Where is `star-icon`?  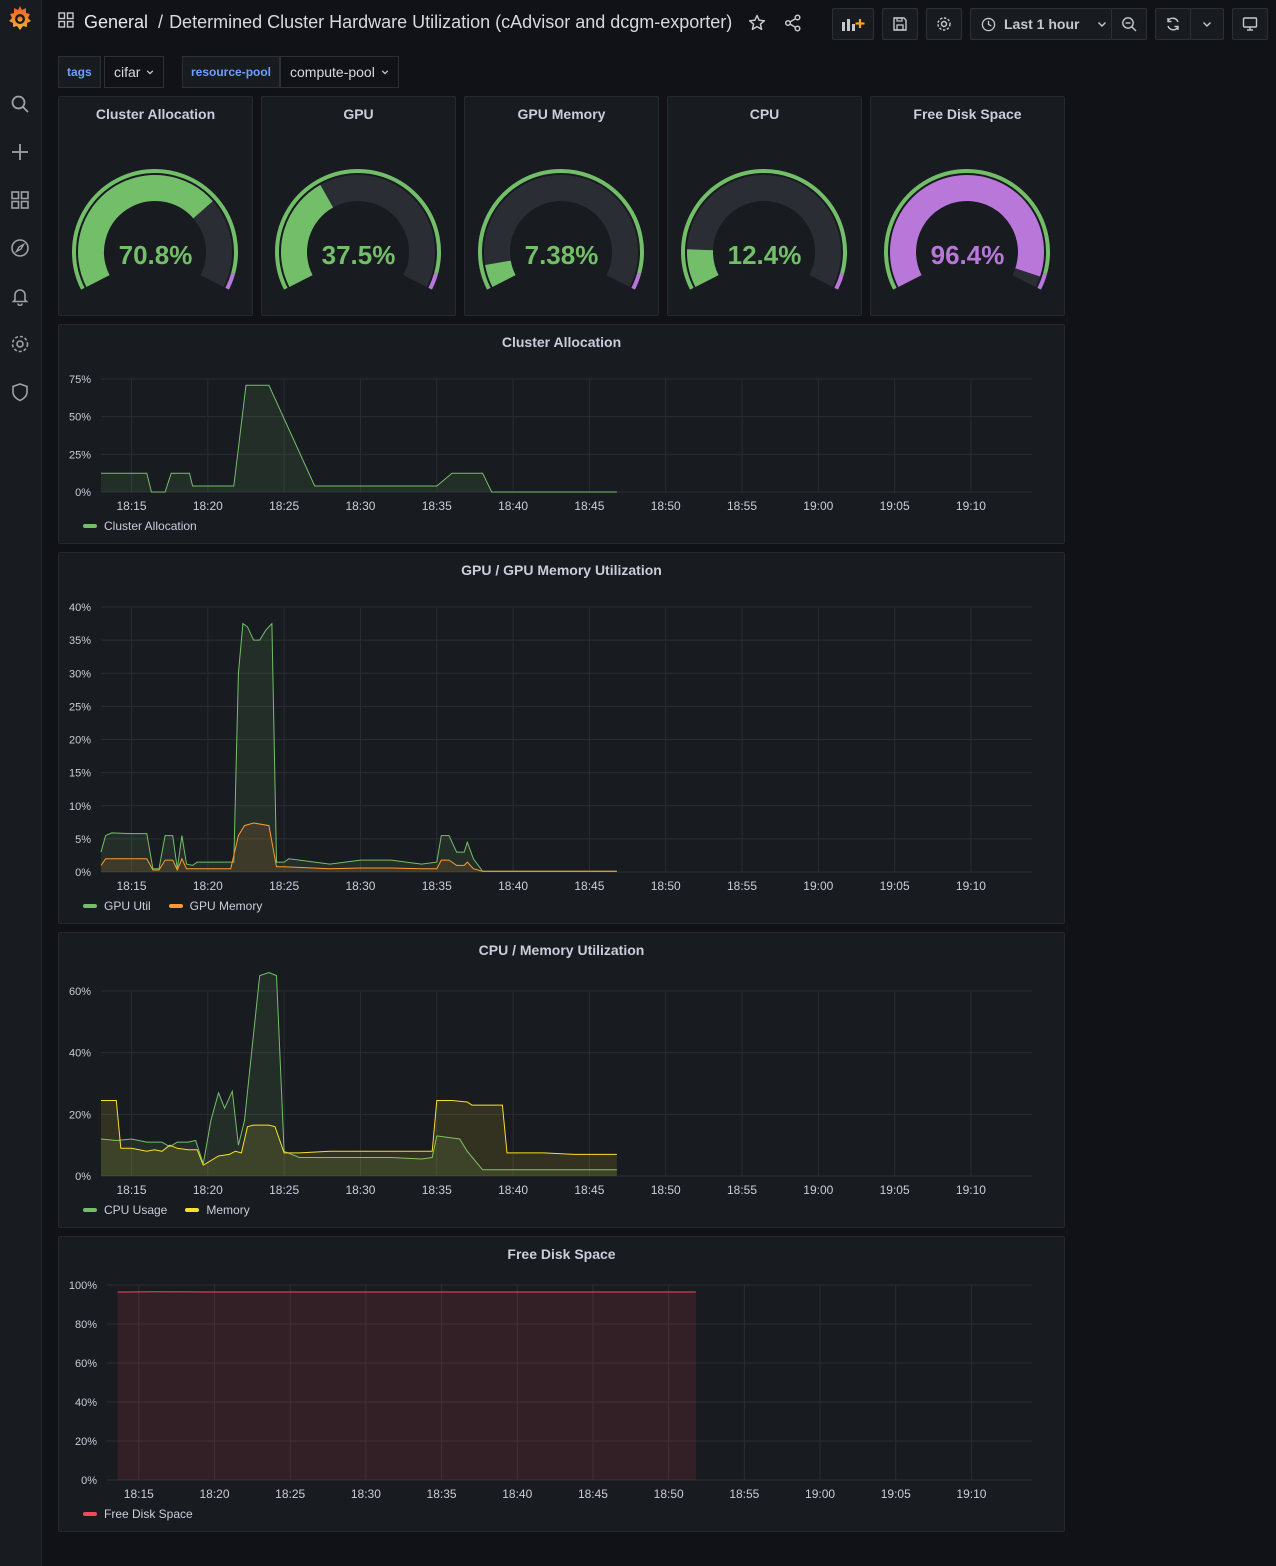 star-icon is located at coordinates (757, 23).